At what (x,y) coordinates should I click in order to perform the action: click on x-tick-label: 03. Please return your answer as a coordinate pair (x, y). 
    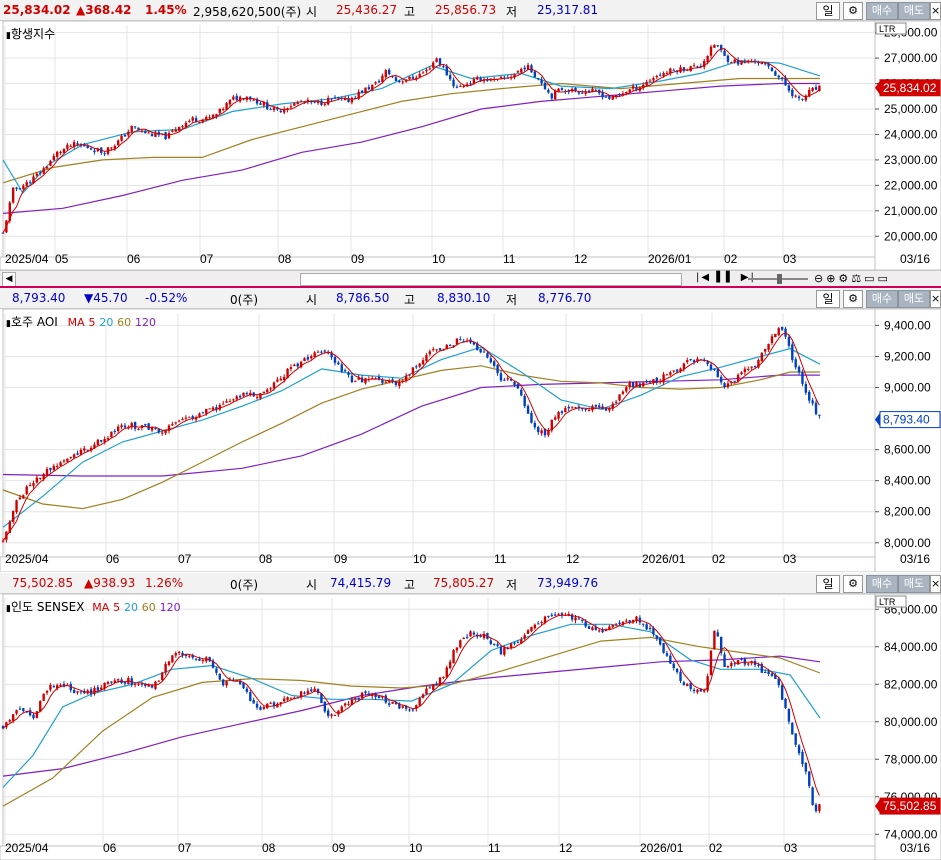
    Looking at the image, I should click on (790, 559).